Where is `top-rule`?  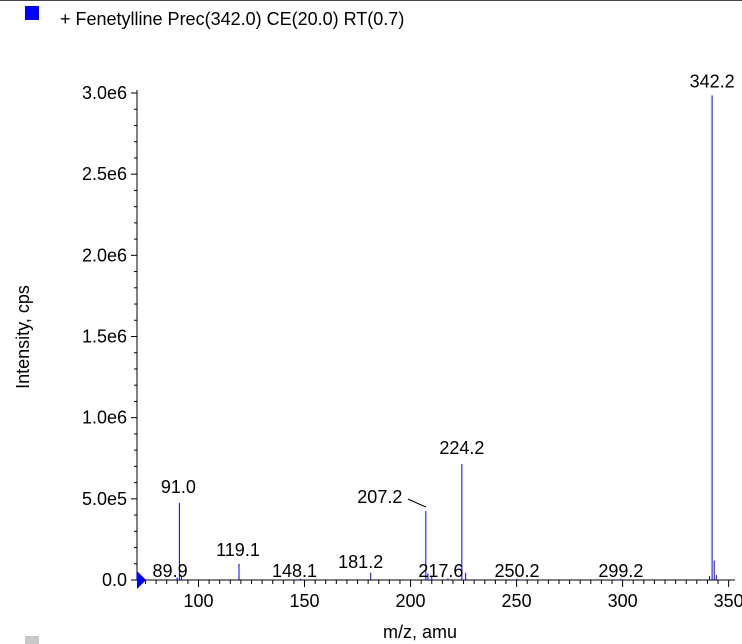
top-rule is located at coordinates (371, 0).